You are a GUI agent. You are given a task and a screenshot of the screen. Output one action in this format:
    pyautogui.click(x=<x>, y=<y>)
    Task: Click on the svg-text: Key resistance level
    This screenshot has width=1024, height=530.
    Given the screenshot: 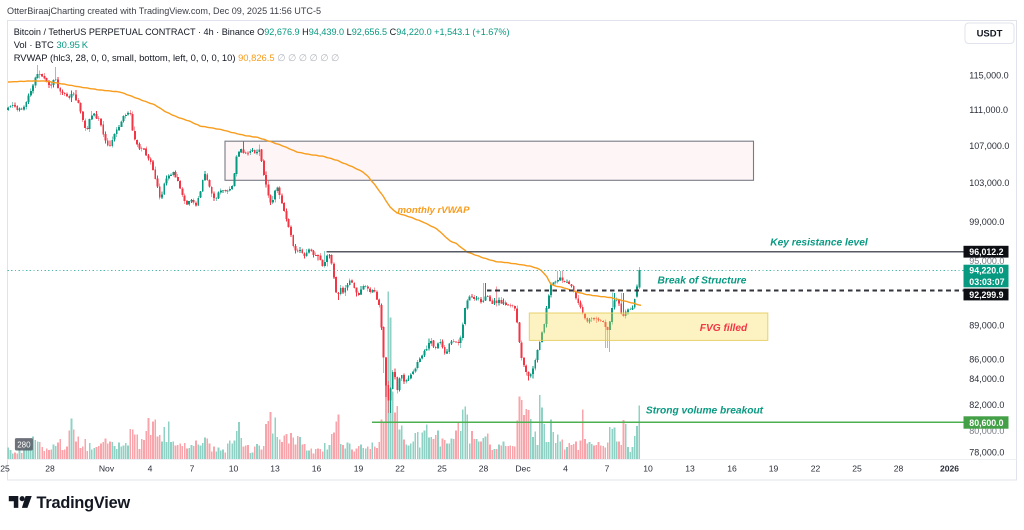 What is the action you would take?
    pyautogui.click(x=819, y=243)
    